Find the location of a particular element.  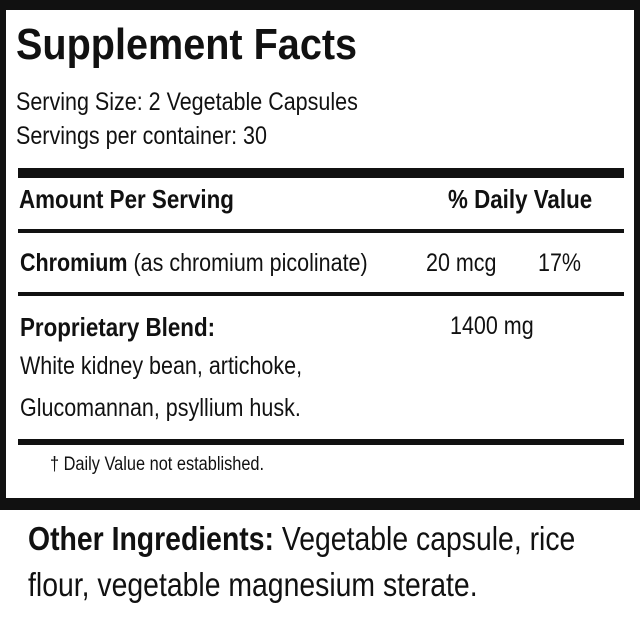

other-ingredients-text: Vegetable capsule, rice is located at coordinates (424, 538).